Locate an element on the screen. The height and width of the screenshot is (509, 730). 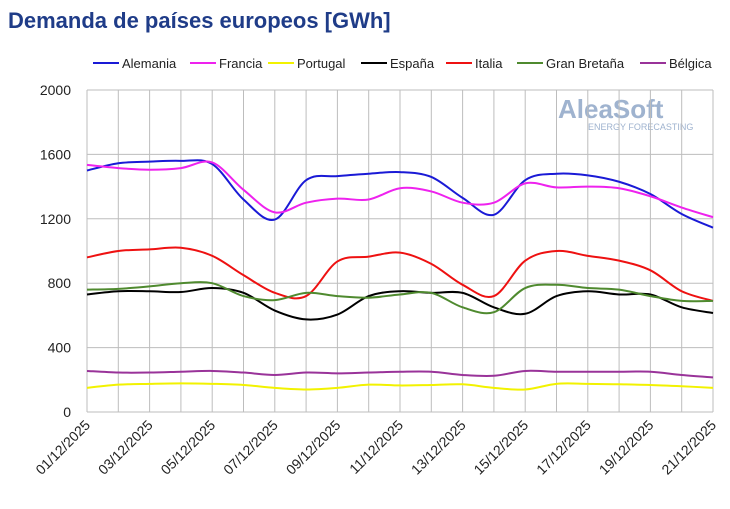
x-tick-label: 03/12/2025 is located at coordinates (125, 447).